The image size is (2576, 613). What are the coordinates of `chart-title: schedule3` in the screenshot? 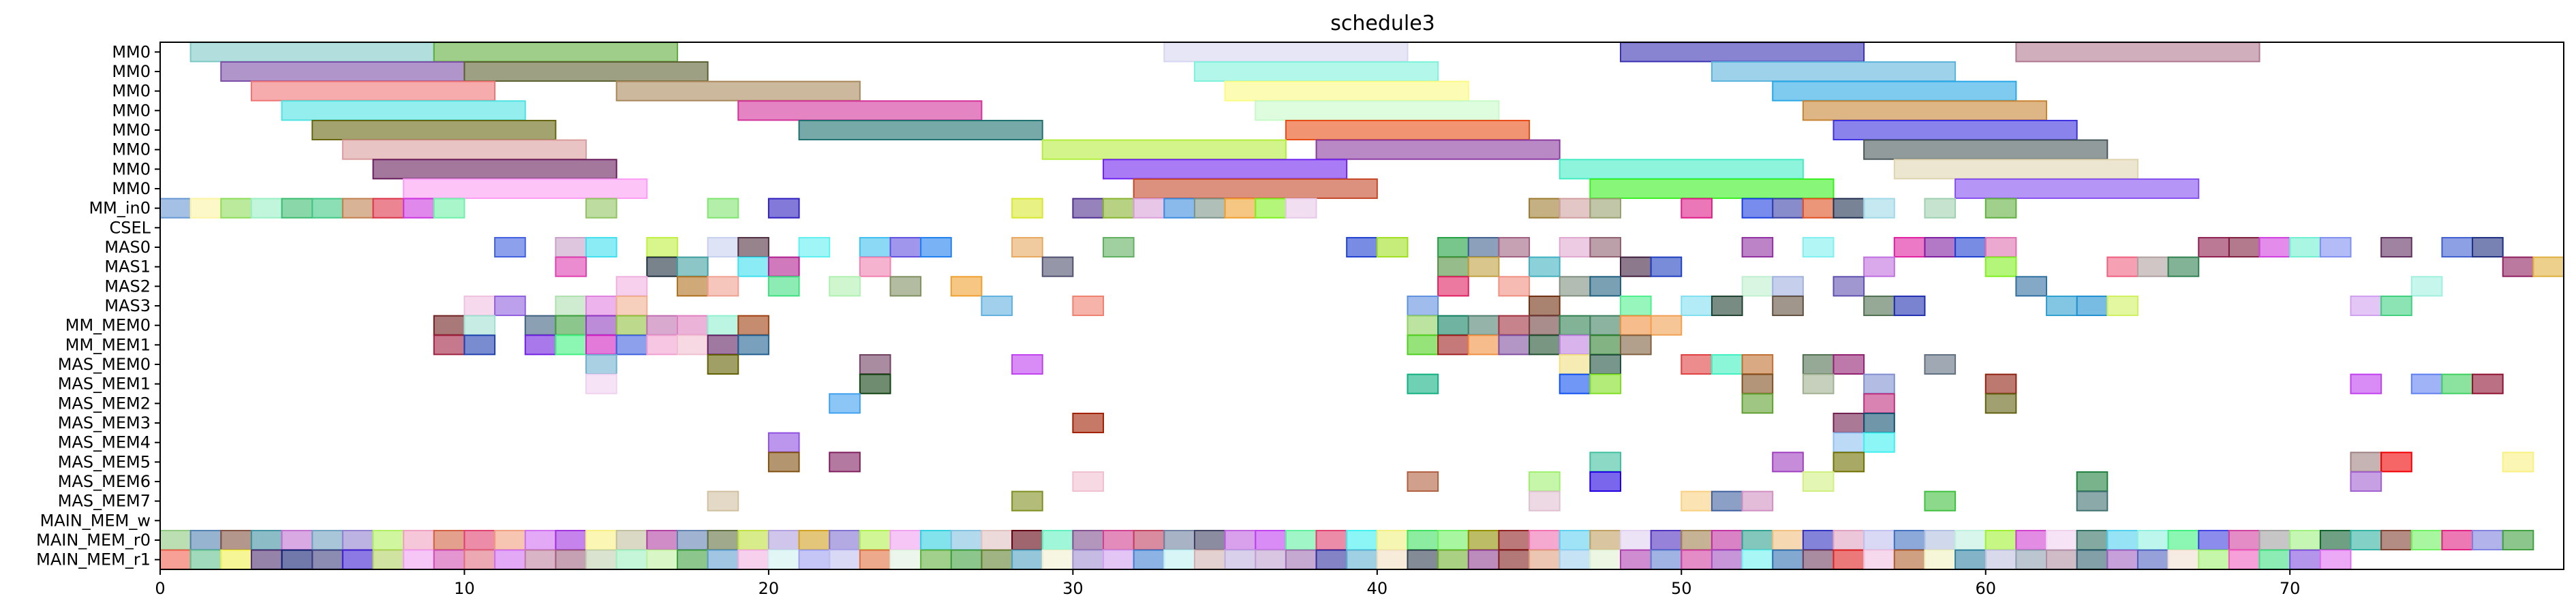 It's located at (1382, 23).